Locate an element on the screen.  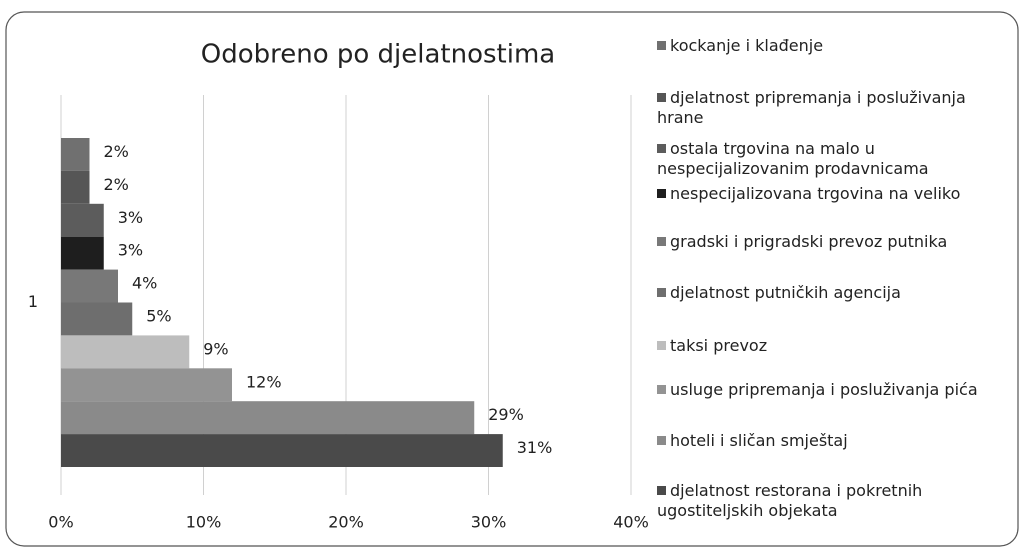
legend-label: gradski i prigradski prevoz putnika is located at coordinates (809, 241).